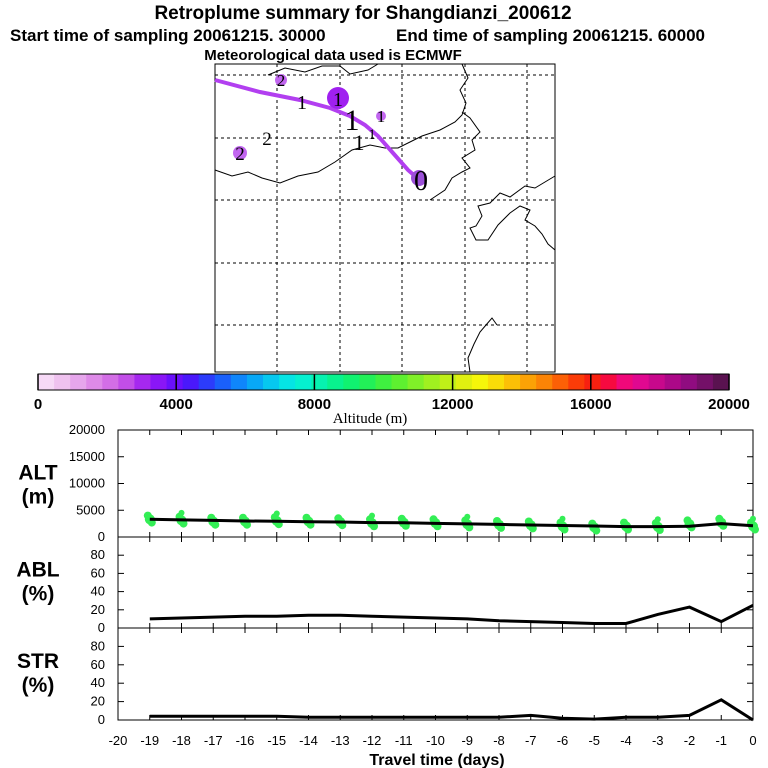 The width and height of the screenshot is (768, 768). I want to click on panel-frame, so click(435, 674).